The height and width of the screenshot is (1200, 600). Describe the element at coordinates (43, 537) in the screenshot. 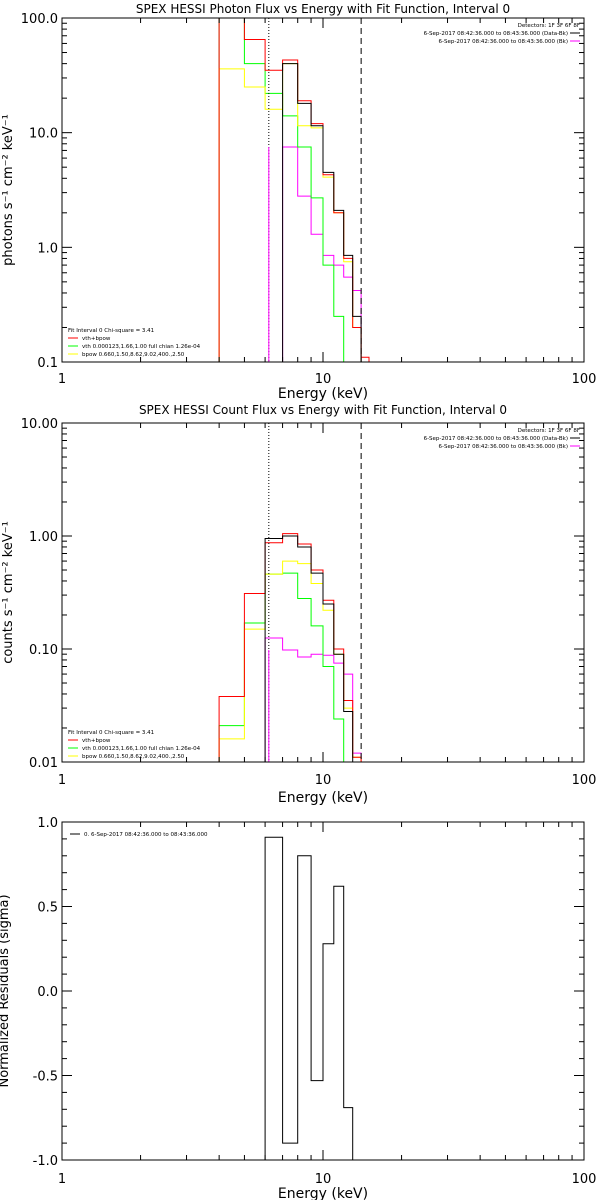

I see `y-tick-label: 1.00` at that location.